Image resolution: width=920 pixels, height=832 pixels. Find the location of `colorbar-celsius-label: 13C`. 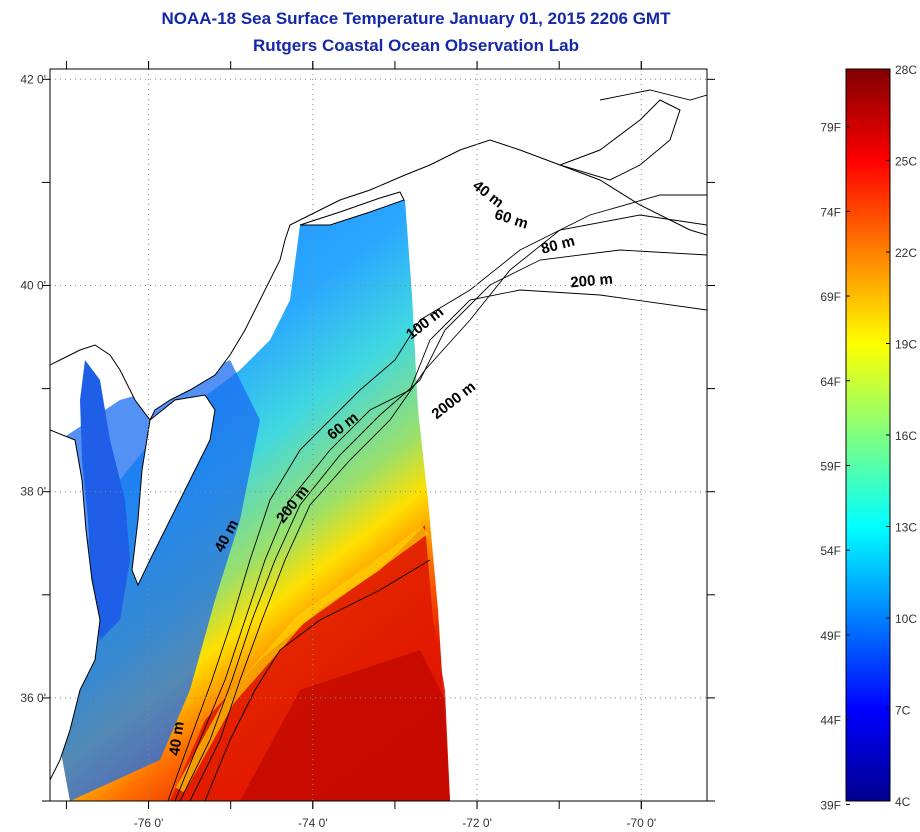

colorbar-celsius-label: 13C is located at coordinates (906, 528).